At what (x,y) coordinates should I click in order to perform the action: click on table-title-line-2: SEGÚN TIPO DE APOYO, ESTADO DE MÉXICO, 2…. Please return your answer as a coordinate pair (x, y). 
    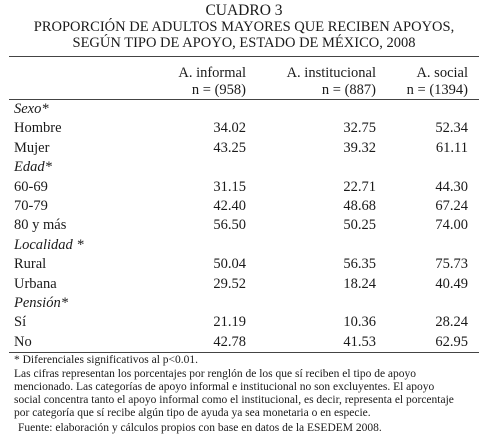
    Looking at the image, I should click on (244, 43).